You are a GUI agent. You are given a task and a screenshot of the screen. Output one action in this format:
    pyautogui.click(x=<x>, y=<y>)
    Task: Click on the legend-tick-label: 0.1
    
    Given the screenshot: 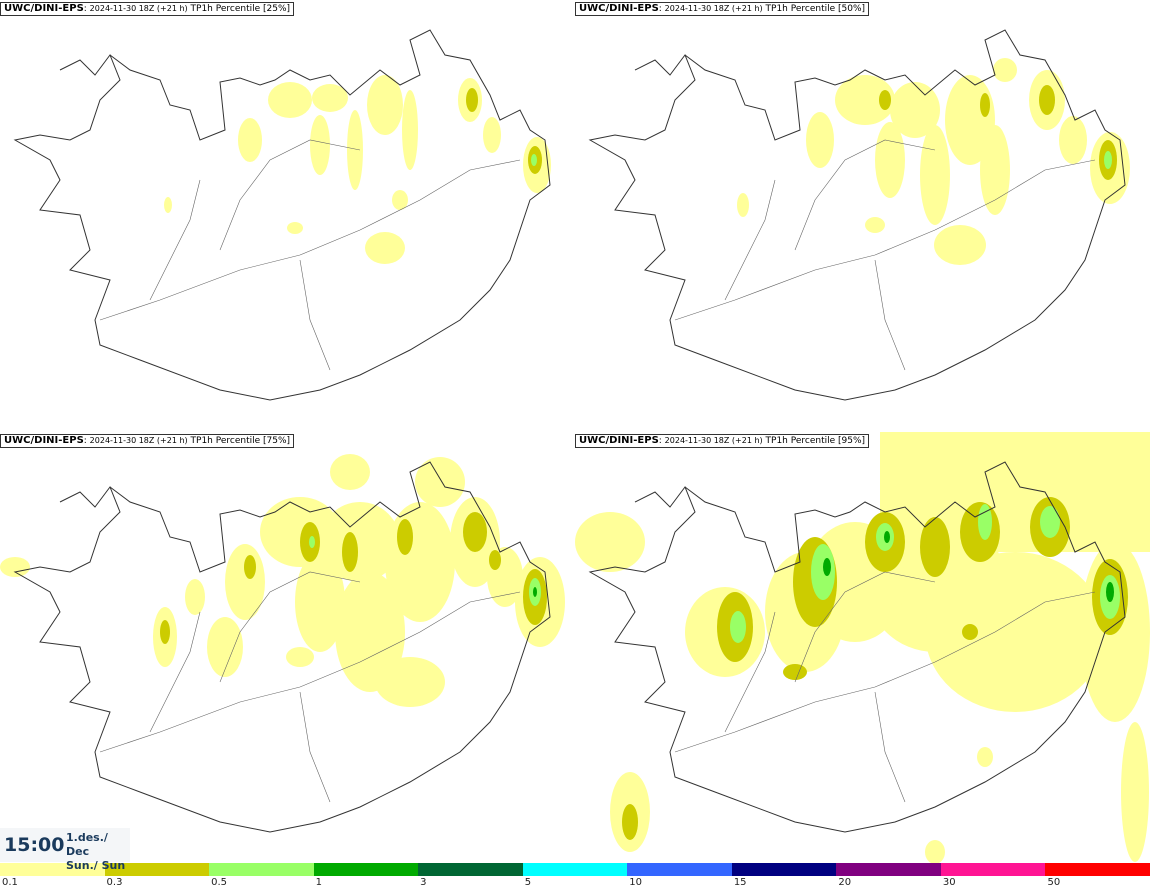 What is the action you would take?
    pyautogui.click(x=10, y=882)
    